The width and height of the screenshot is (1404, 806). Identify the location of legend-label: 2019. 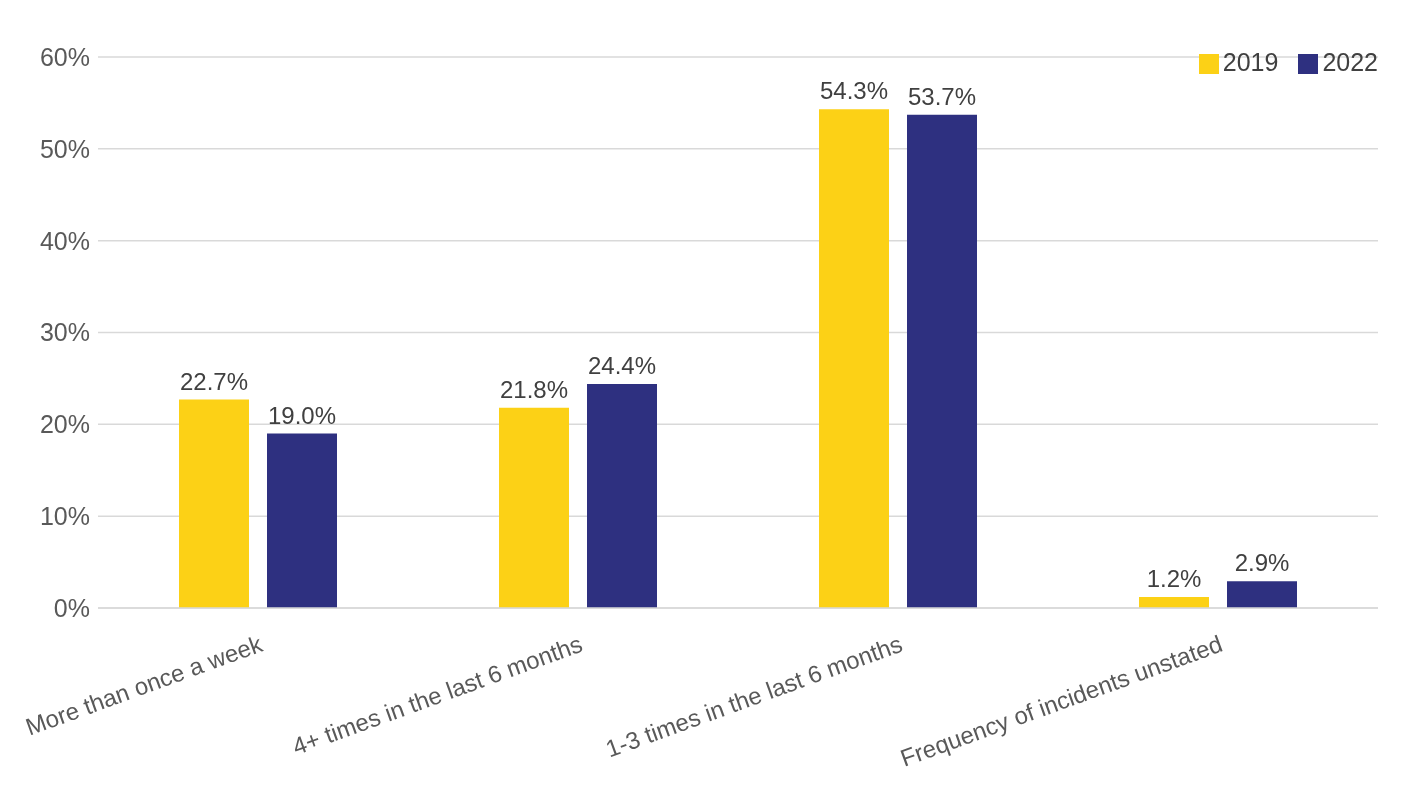
(1250, 62).